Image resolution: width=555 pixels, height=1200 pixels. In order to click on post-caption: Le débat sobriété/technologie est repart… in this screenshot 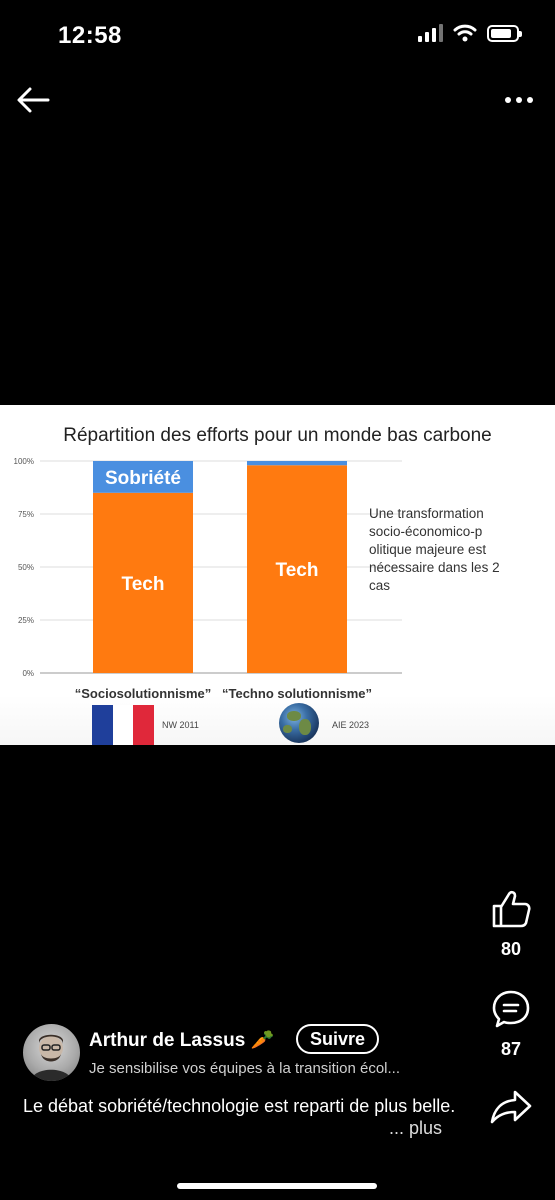, I will do `click(239, 1106)`.